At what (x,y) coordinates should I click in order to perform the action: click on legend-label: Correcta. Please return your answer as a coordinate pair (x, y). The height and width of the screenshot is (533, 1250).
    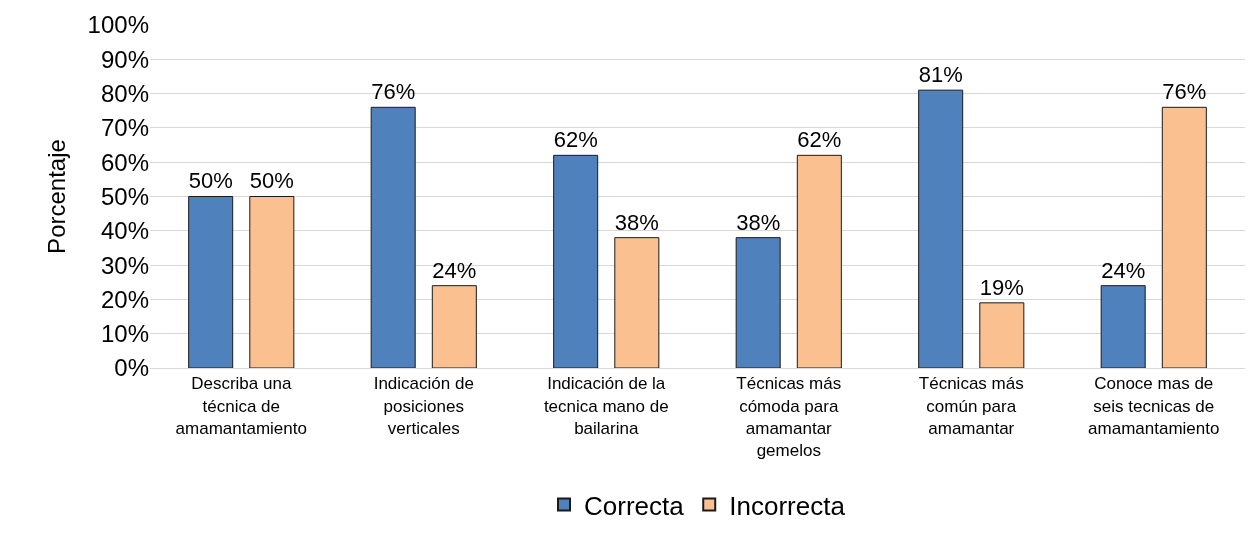
    Looking at the image, I should click on (634, 505).